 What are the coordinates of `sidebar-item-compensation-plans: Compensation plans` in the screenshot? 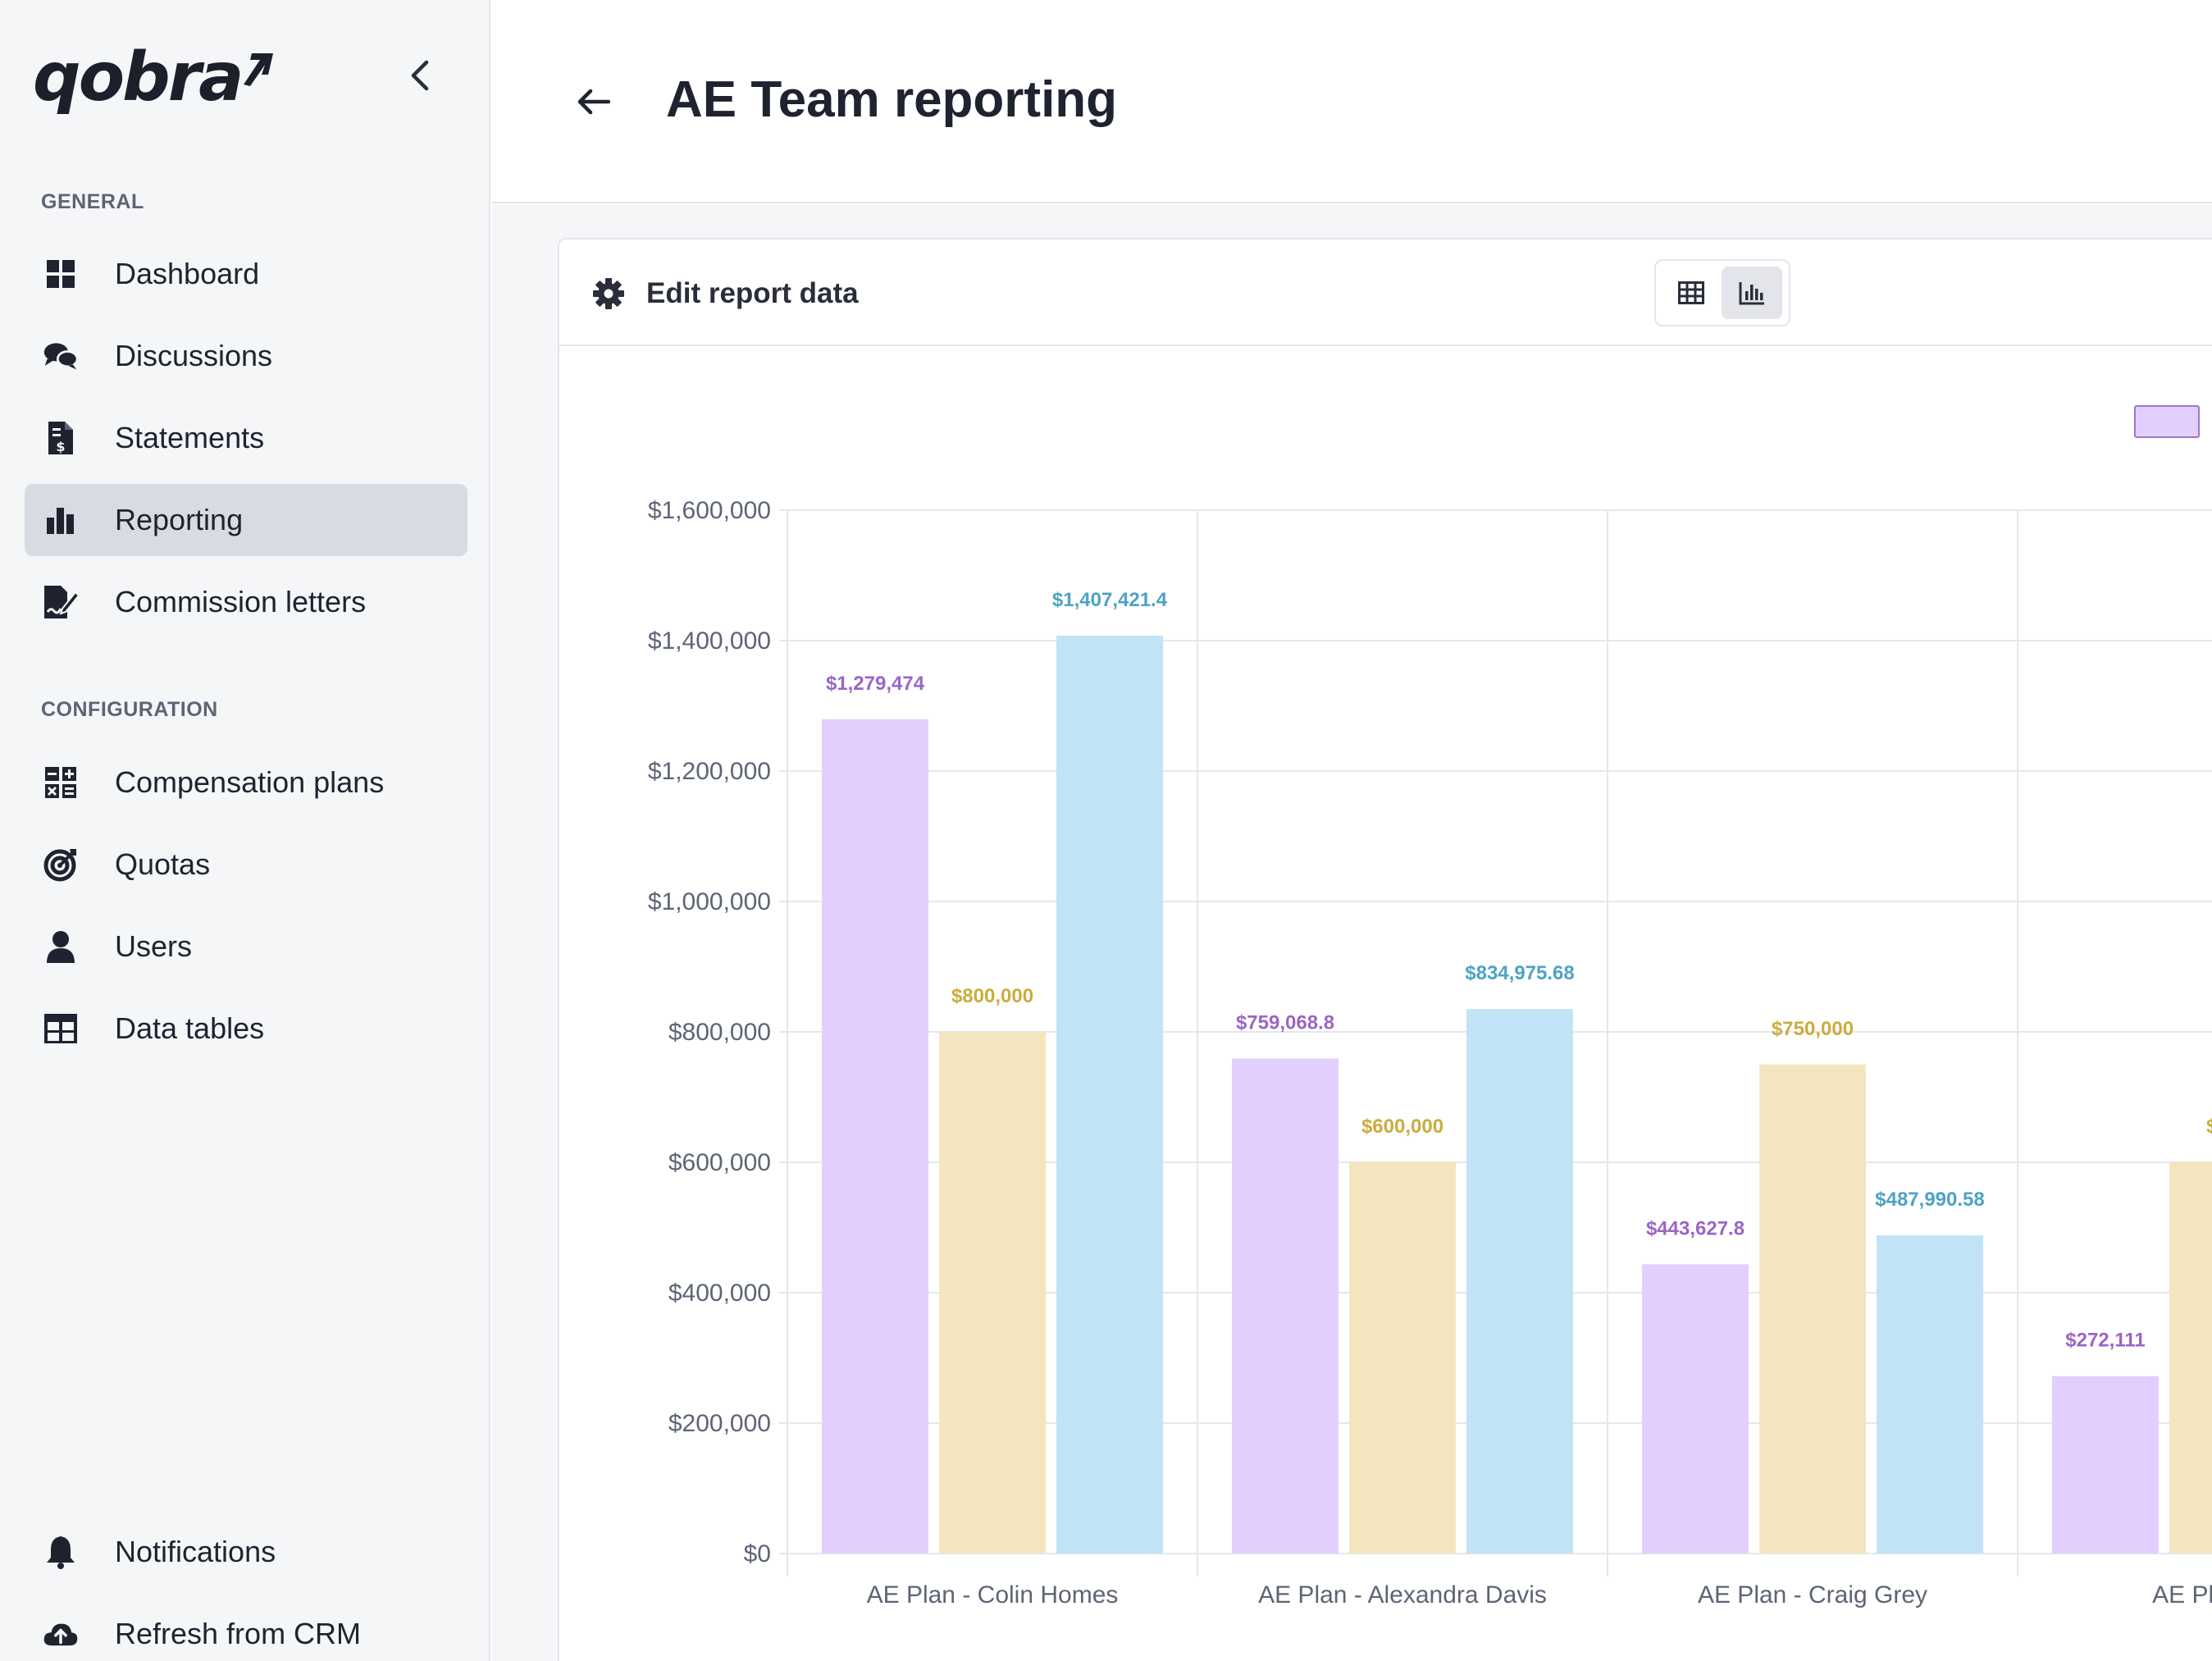 It's located at (246, 782).